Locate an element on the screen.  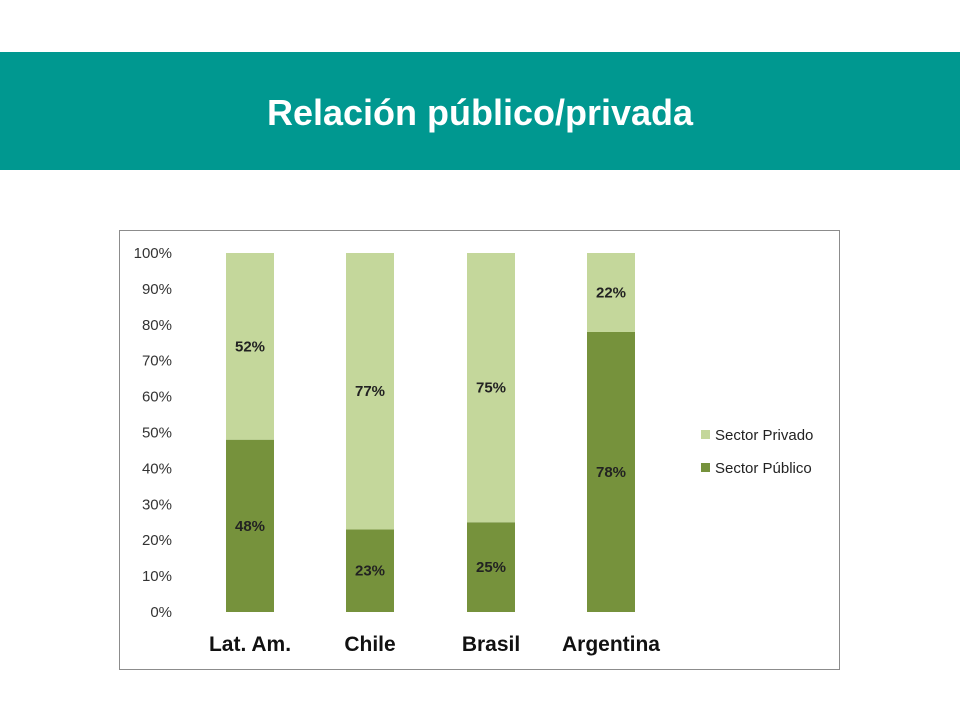
y-tick-label: 50% is located at coordinates (157, 433).